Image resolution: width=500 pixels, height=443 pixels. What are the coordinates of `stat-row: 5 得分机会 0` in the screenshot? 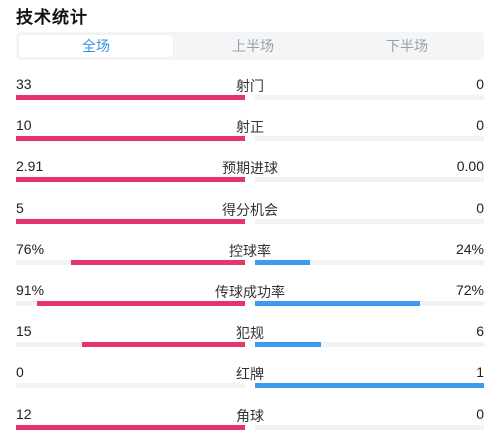 It's located at (250, 216).